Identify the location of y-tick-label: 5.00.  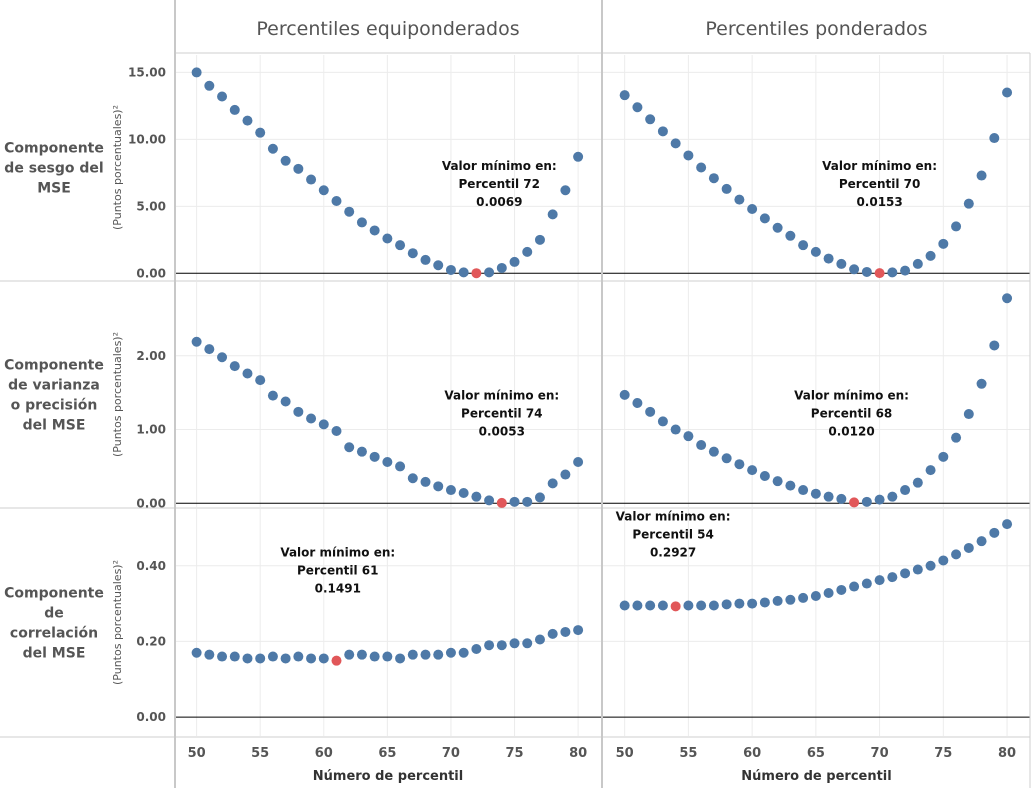
(151, 206).